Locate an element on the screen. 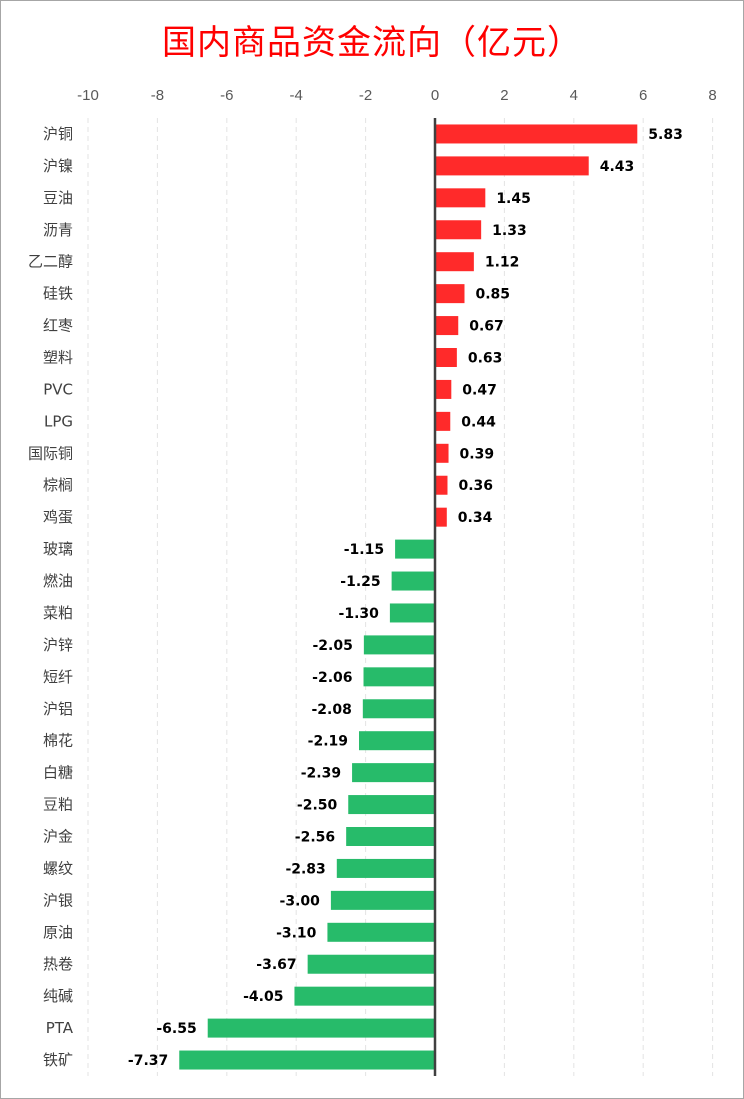 Image resolution: width=744 pixels, height=1099 pixels. data-label: -7.37 is located at coordinates (148, 1061).